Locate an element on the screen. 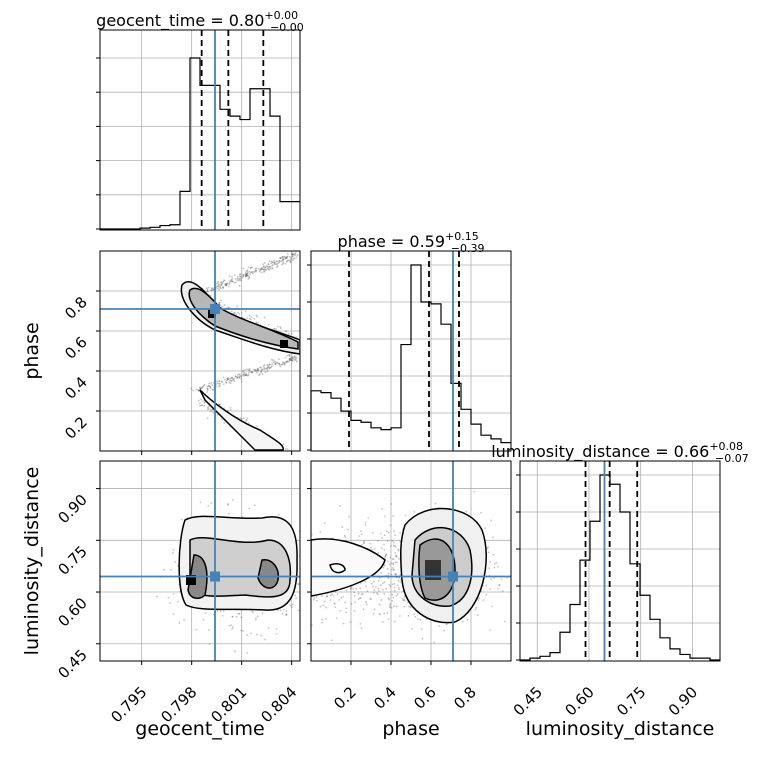  x-tick-label: 0.4 is located at coordinates (385, 698).